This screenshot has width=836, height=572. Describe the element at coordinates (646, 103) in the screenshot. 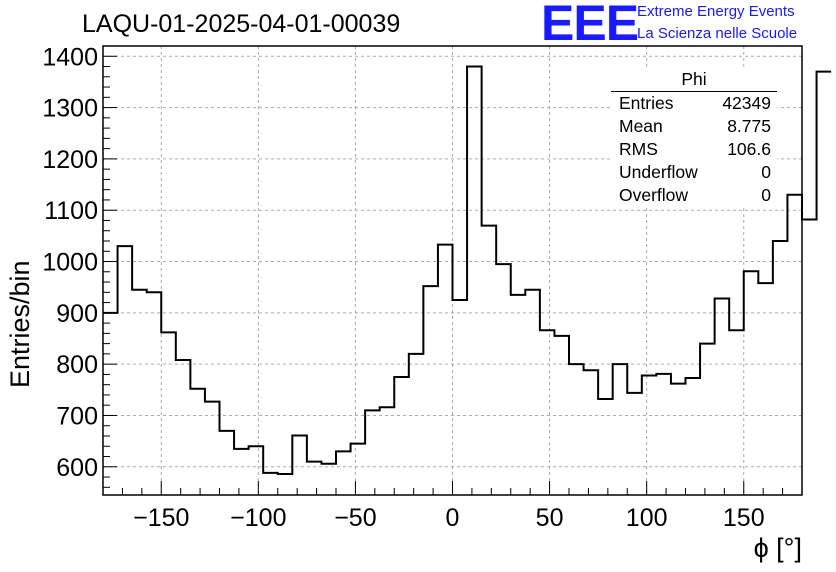

I see `stats-label: Entries` at that location.